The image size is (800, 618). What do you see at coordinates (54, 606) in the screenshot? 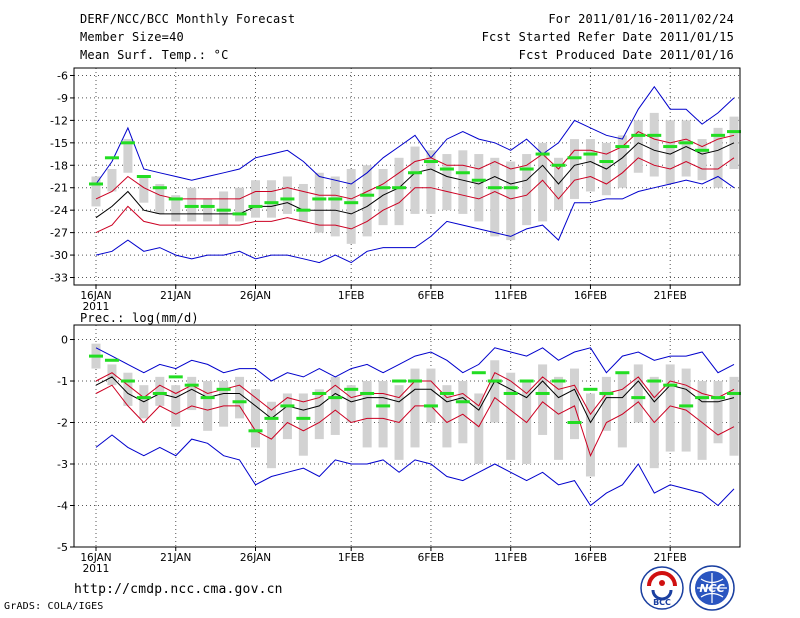
I see `grads-credit: GrADS: COLA/IGES` at bounding box center [54, 606].